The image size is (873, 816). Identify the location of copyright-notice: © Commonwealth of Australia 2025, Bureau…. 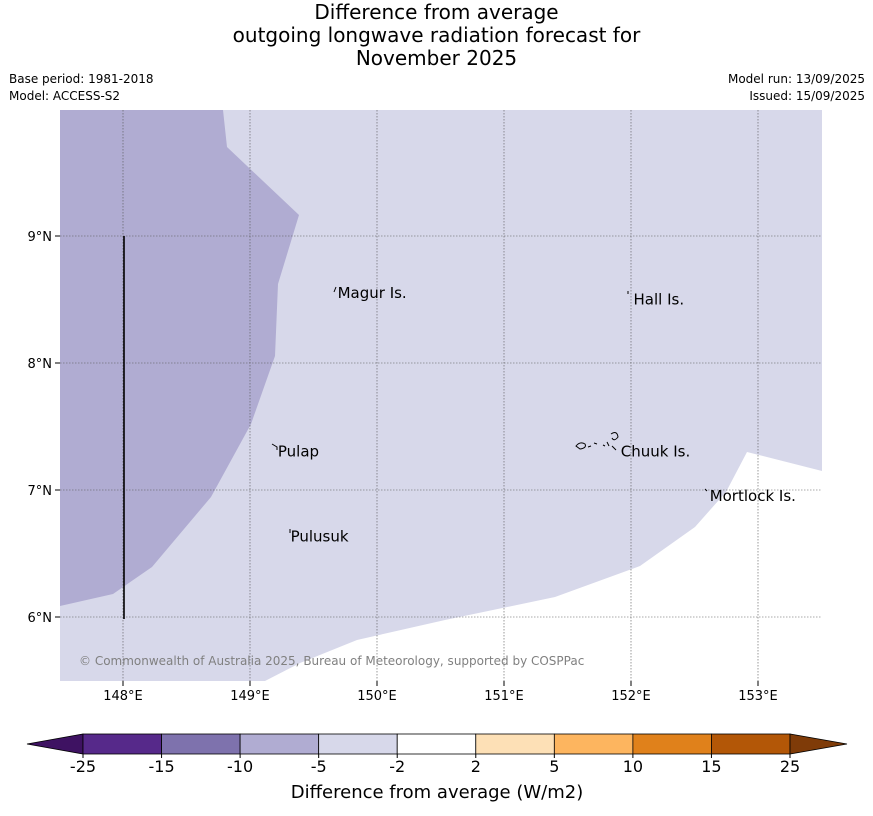
(331, 661).